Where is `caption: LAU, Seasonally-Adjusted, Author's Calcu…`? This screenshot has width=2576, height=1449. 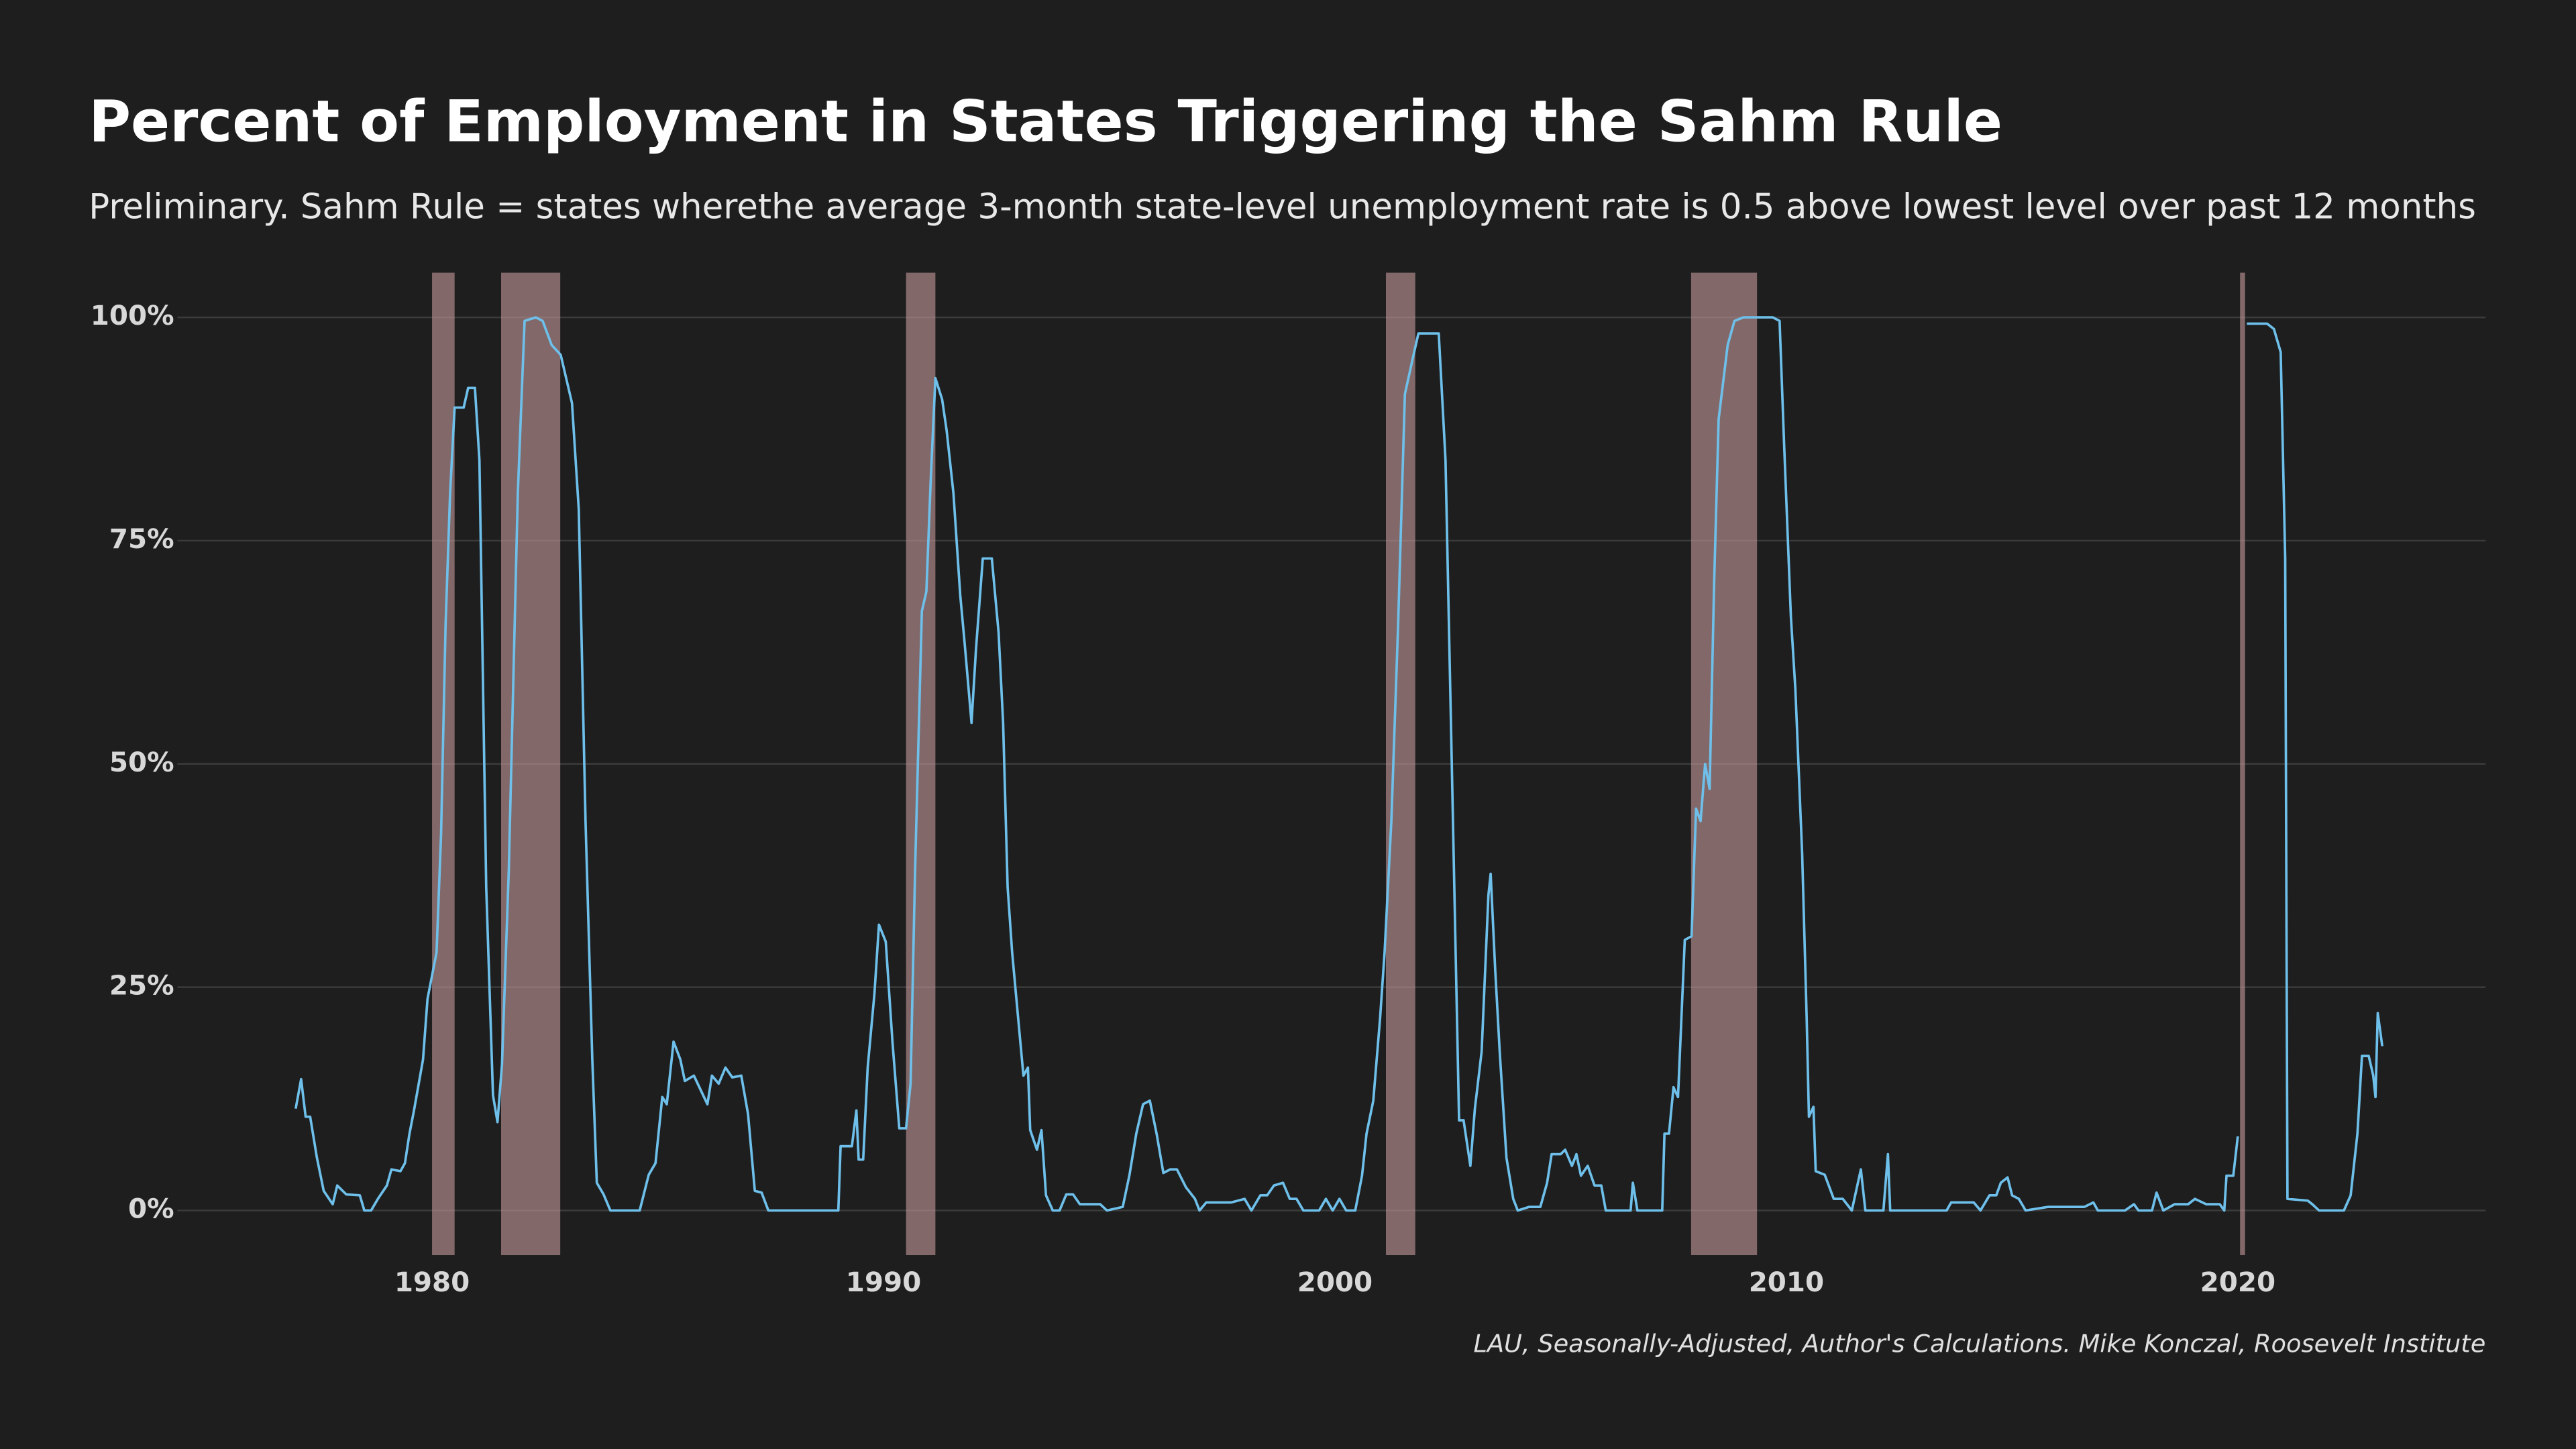 caption: LAU, Seasonally-Adjusted, Author's Calcu… is located at coordinates (1979, 1344).